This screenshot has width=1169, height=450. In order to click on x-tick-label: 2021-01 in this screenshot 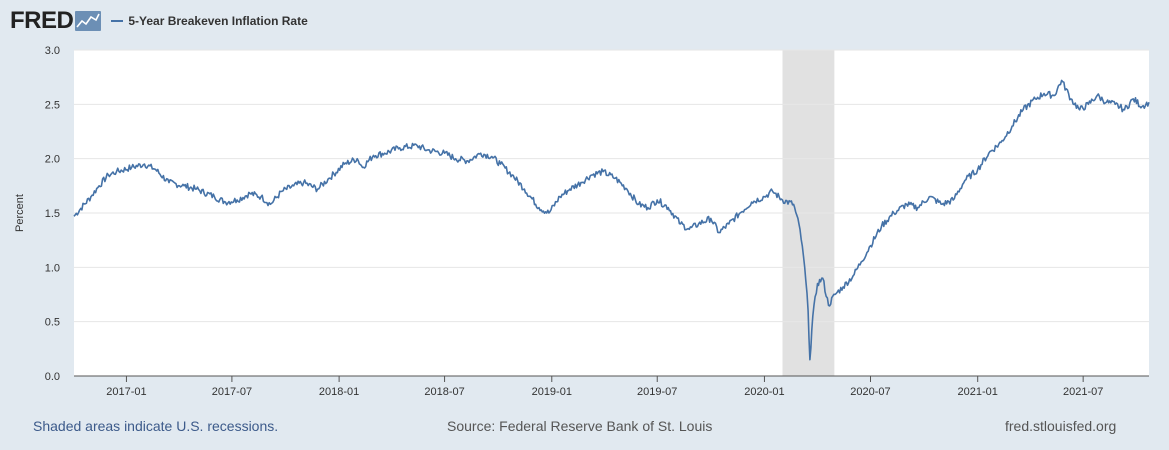, I will do `click(978, 392)`.